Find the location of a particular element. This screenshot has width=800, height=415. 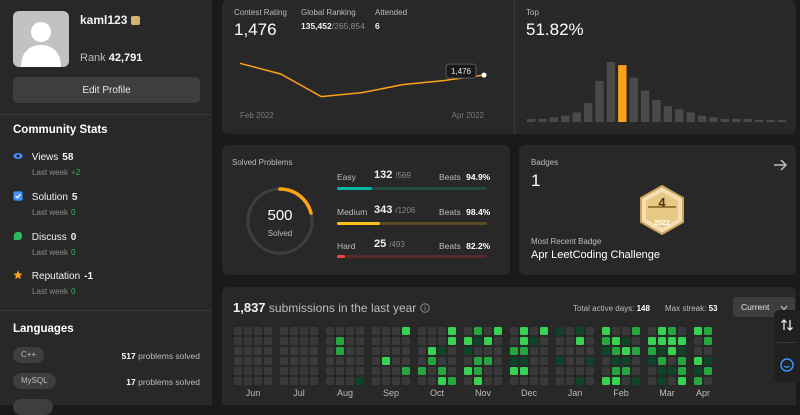

rating-line-chart: 1,476 Feb 2022 Apr 2022 is located at coordinates (367, 86).